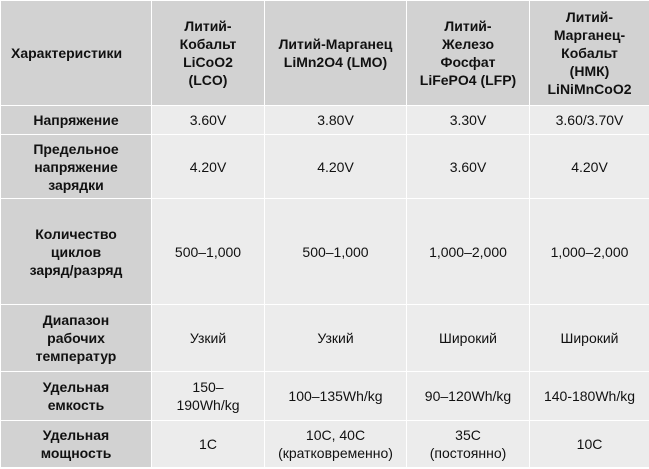 The image size is (649, 469). I want to click on row-label-line: емкость, so click(76, 405).